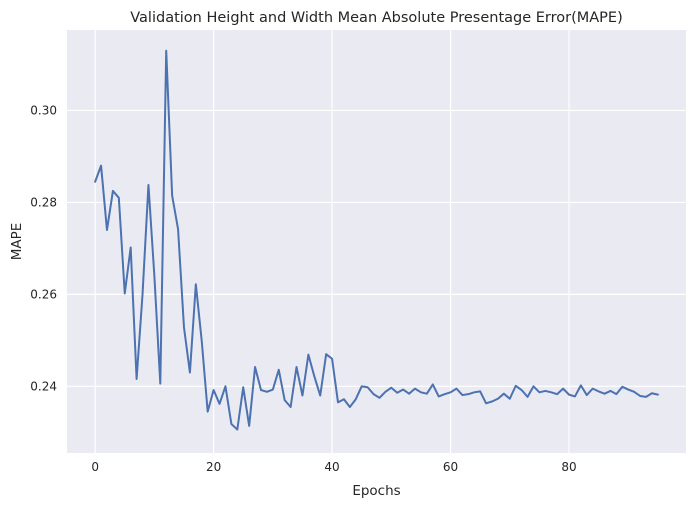 The width and height of the screenshot is (696, 507). Describe the element at coordinates (331, 467) in the screenshot. I see `x-tick-label: 40` at that location.